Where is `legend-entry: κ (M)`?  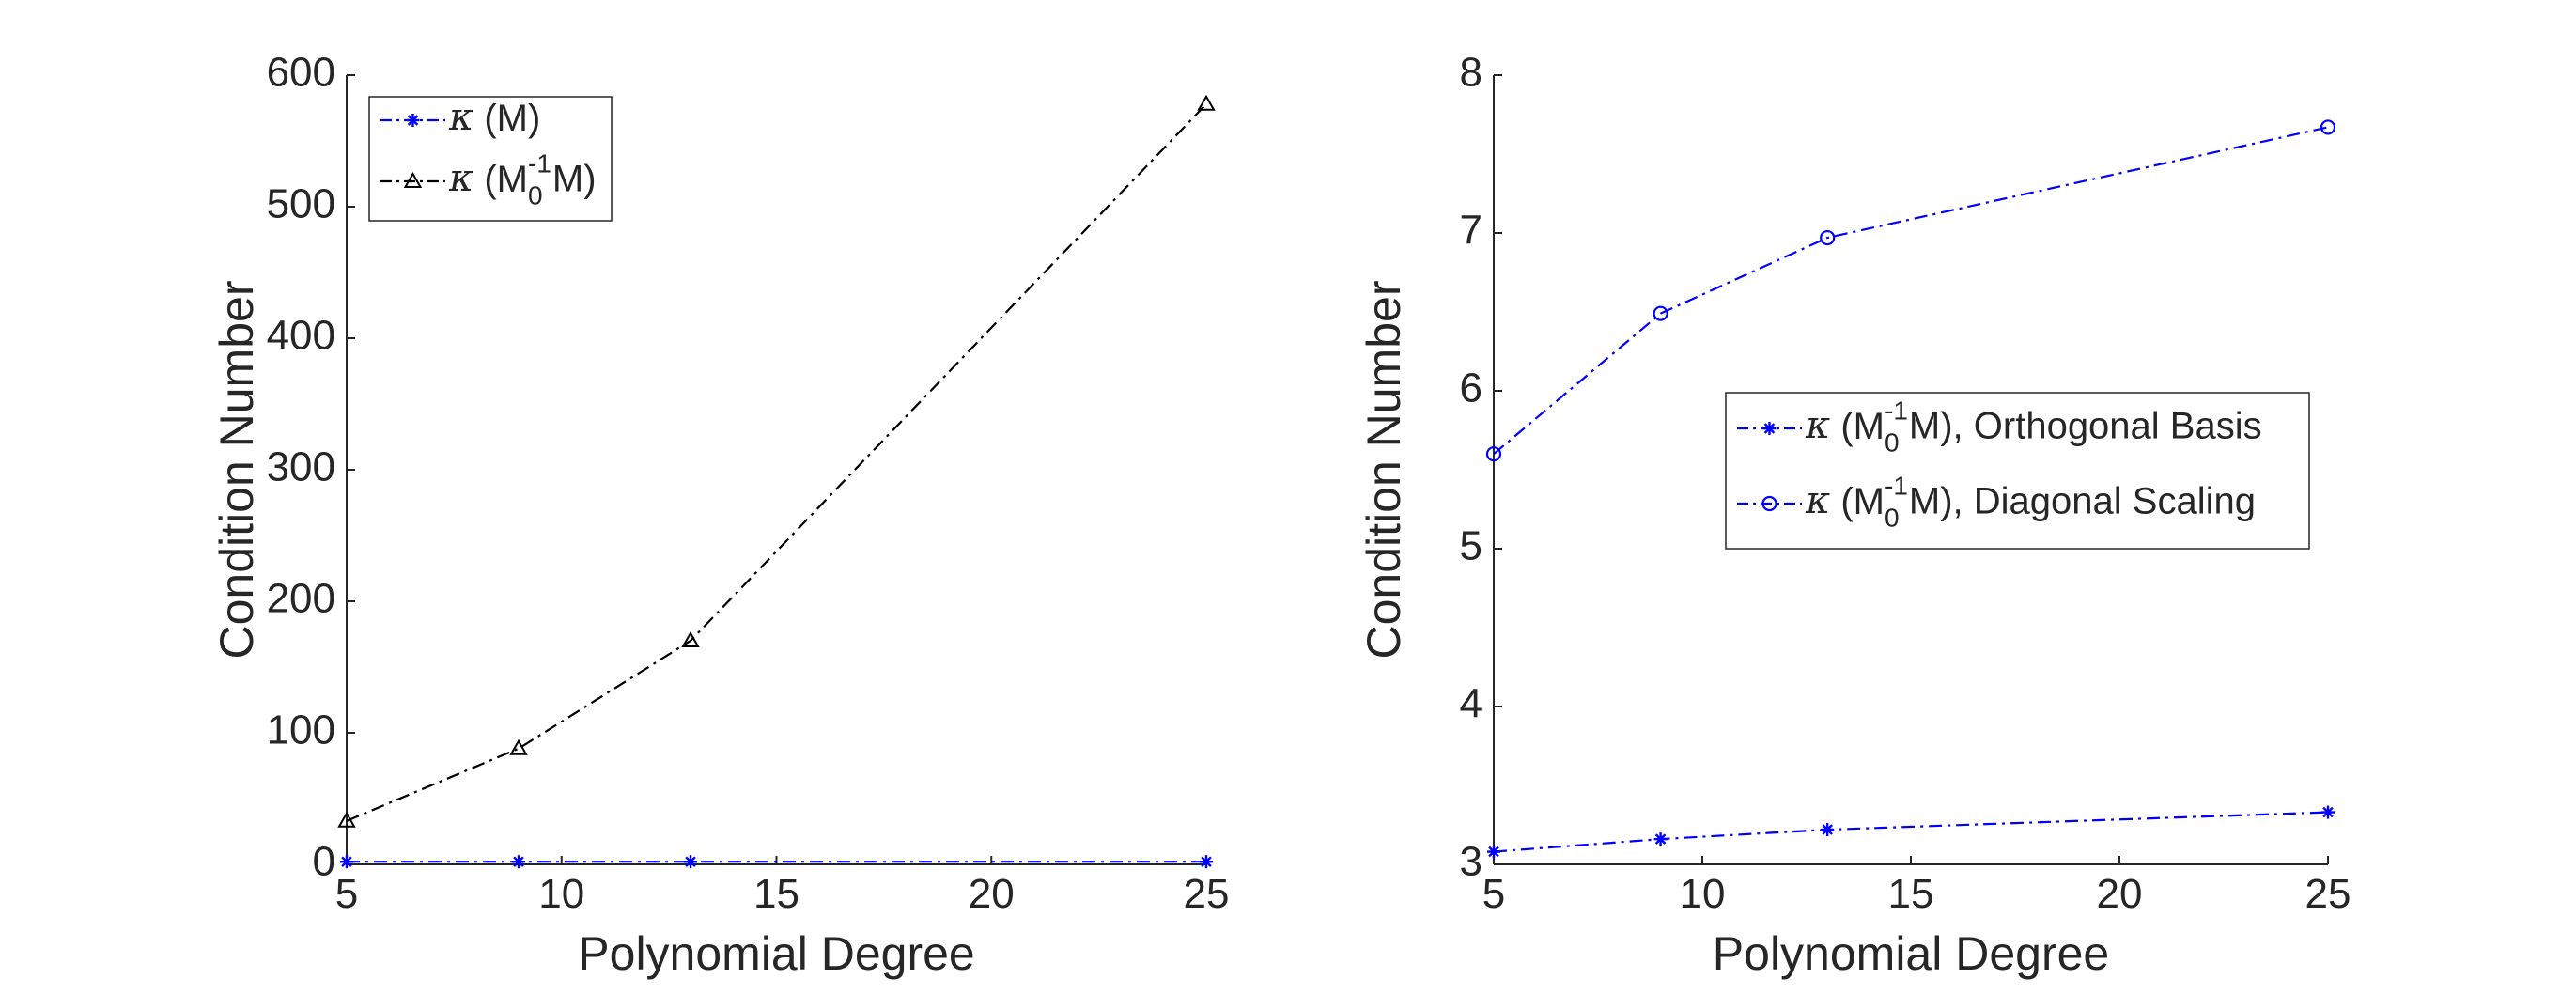 legend-entry: κ (M) is located at coordinates (460, 117).